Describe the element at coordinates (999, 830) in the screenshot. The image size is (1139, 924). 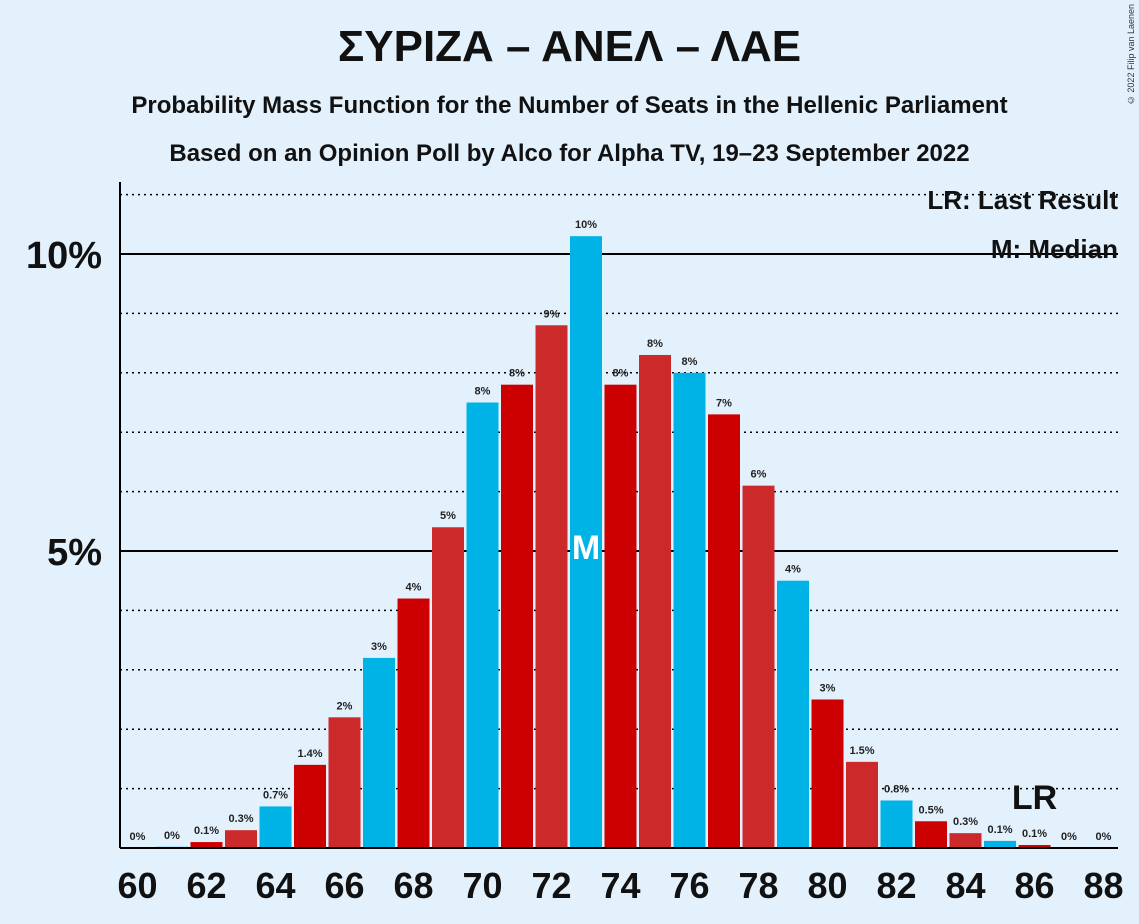
I see `data-label-85: 0.1%` at that location.